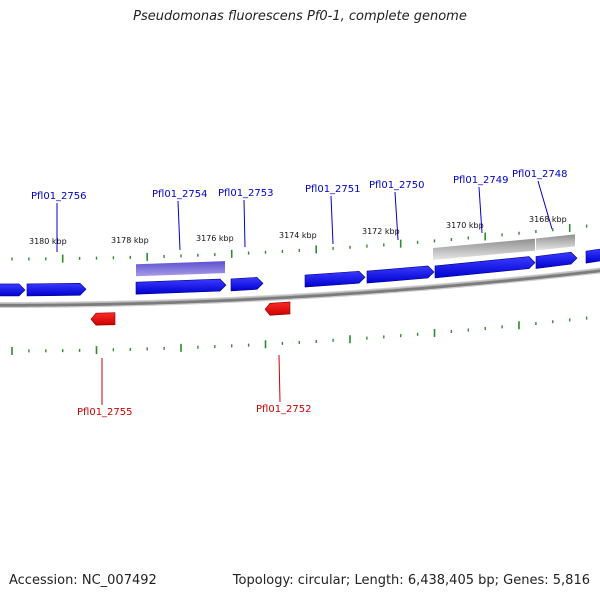 This screenshot has width=600, height=600. I want to click on gene-label: Pfl01_2751, so click(333, 189).